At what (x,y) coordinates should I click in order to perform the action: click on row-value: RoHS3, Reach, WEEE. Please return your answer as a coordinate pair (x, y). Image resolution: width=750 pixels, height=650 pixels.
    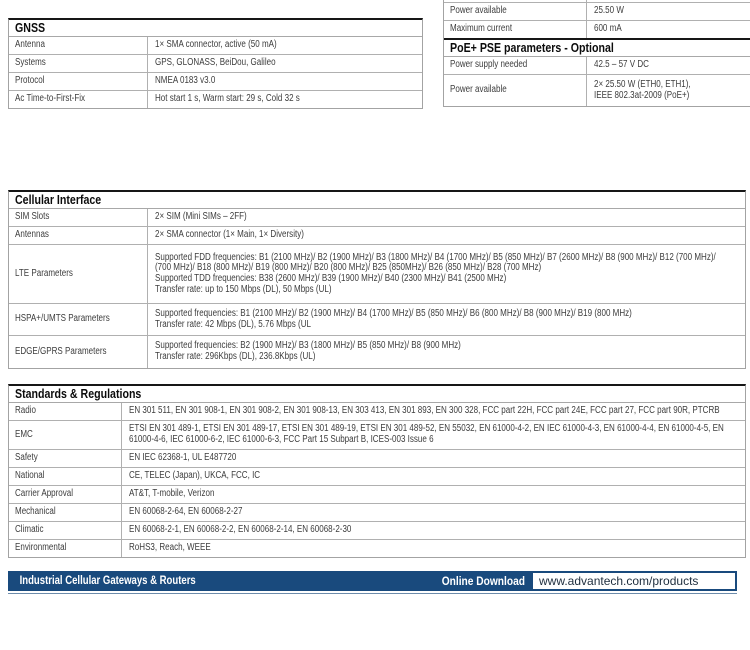
    Looking at the image, I should click on (170, 548).